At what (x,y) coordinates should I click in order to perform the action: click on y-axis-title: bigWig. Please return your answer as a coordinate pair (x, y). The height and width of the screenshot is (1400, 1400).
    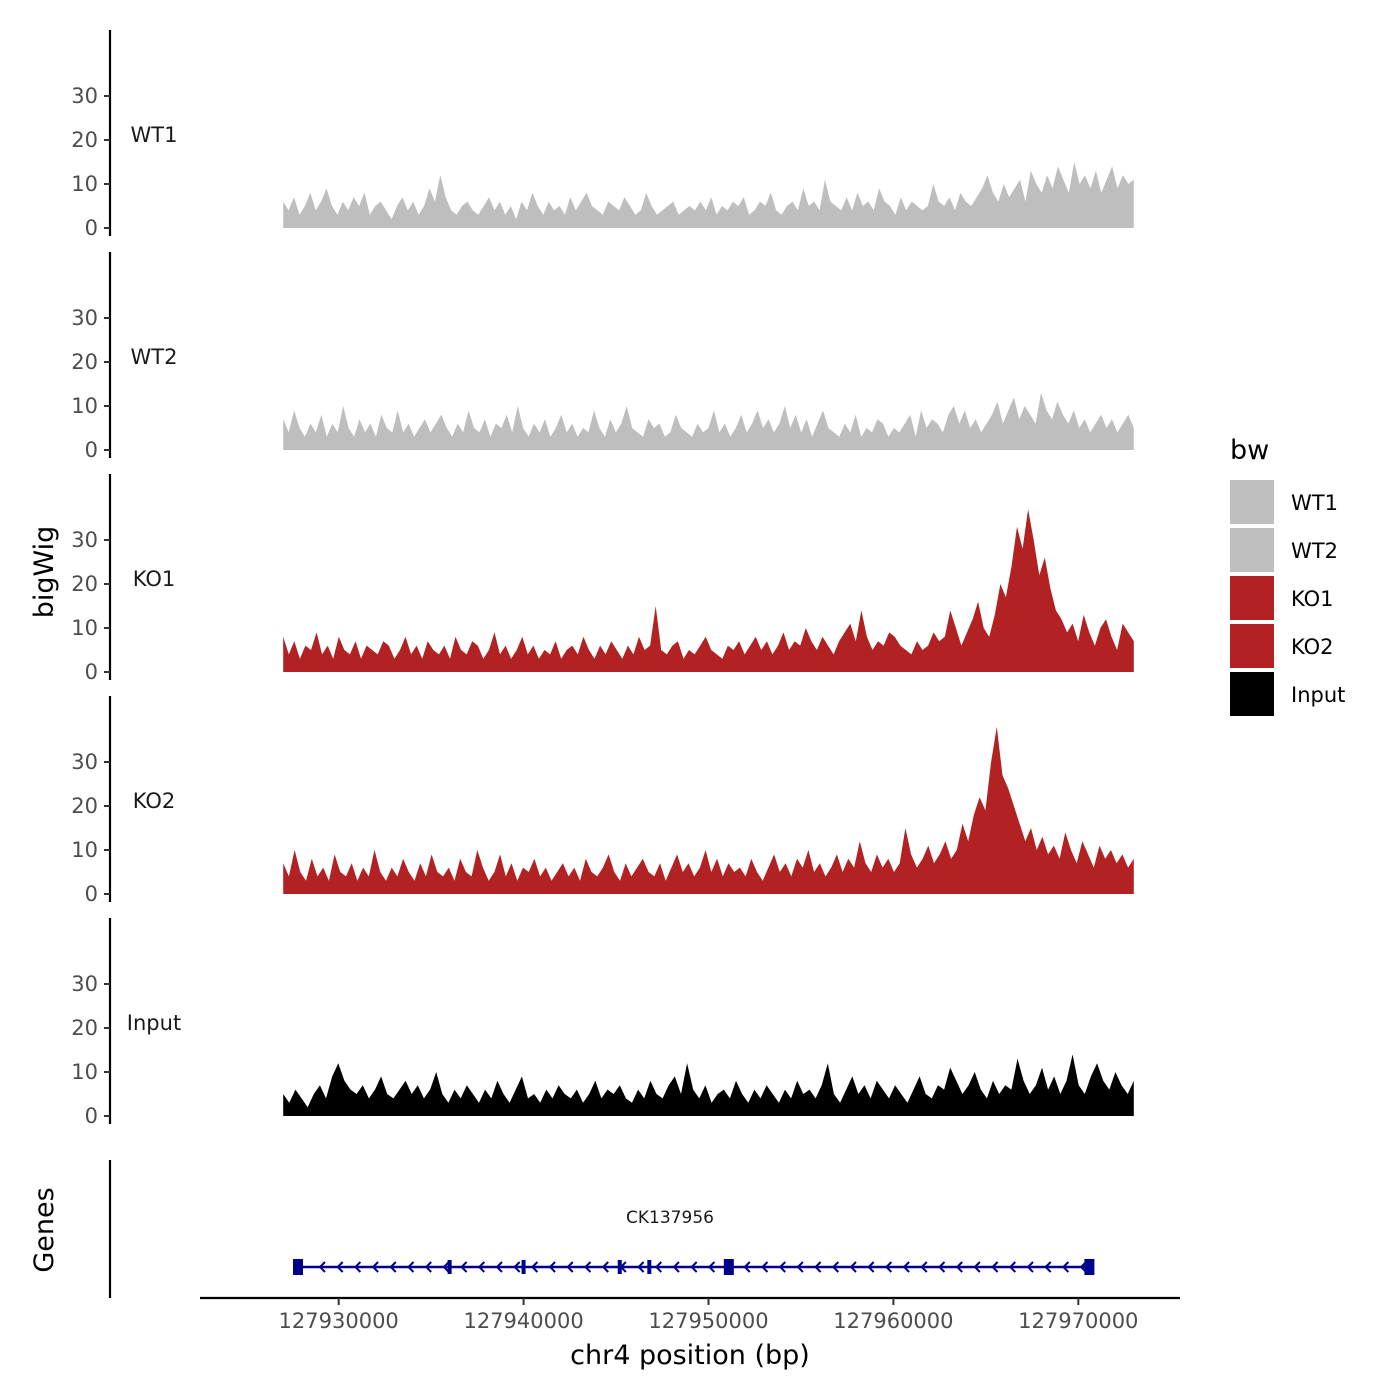
    Looking at the image, I should click on (44, 572).